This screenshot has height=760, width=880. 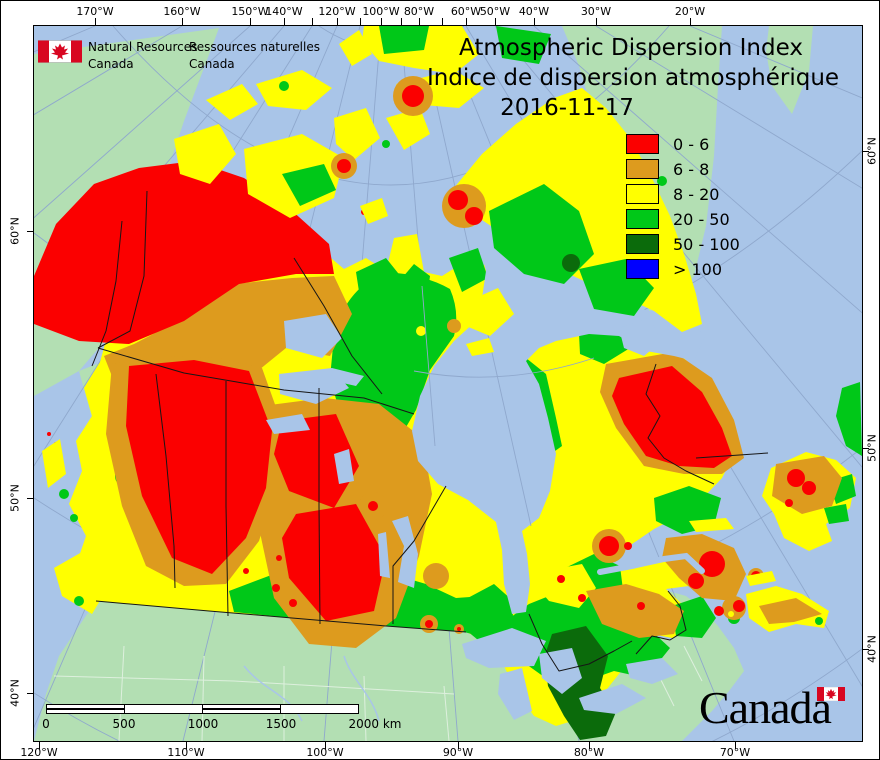 What do you see at coordinates (735, 752) in the screenshot?
I see `lon-label-bottom: 70°W` at bounding box center [735, 752].